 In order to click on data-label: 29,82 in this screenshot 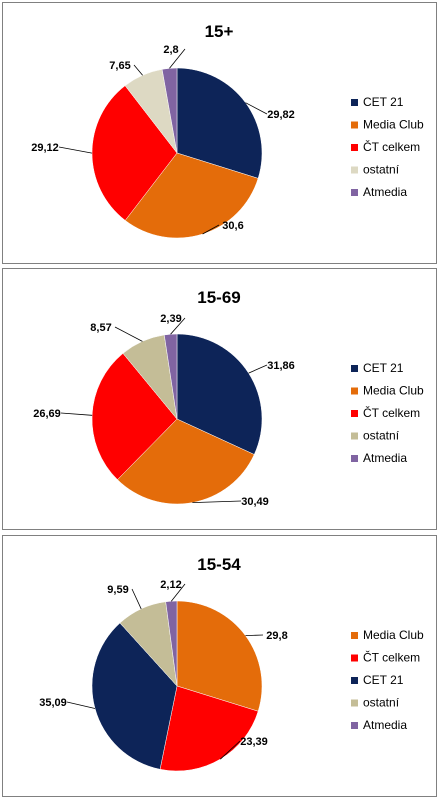, I will do `click(281, 115)`.